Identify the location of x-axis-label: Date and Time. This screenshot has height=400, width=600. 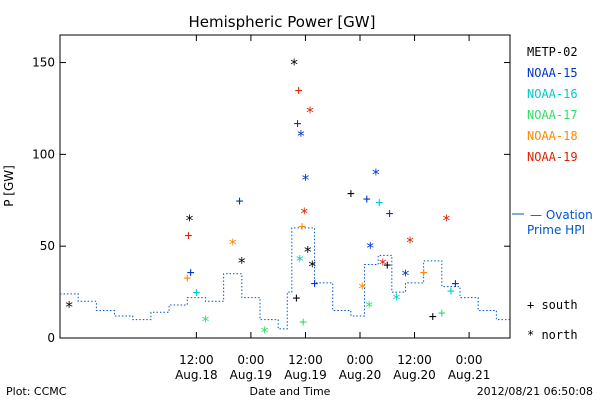
(290, 391).